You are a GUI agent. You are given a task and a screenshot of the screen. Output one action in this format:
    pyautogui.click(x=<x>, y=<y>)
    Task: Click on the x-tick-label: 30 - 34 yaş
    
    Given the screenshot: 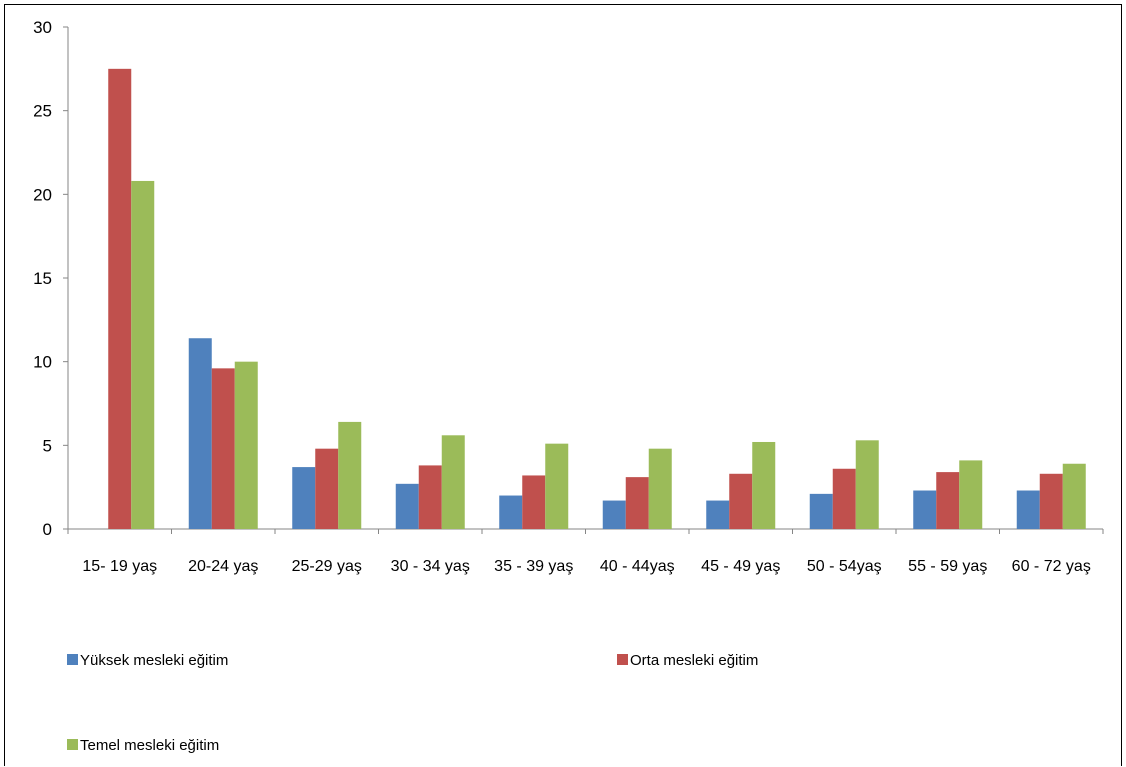 What is the action you would take?
    pyautogui.click(x=430, y=566)
    